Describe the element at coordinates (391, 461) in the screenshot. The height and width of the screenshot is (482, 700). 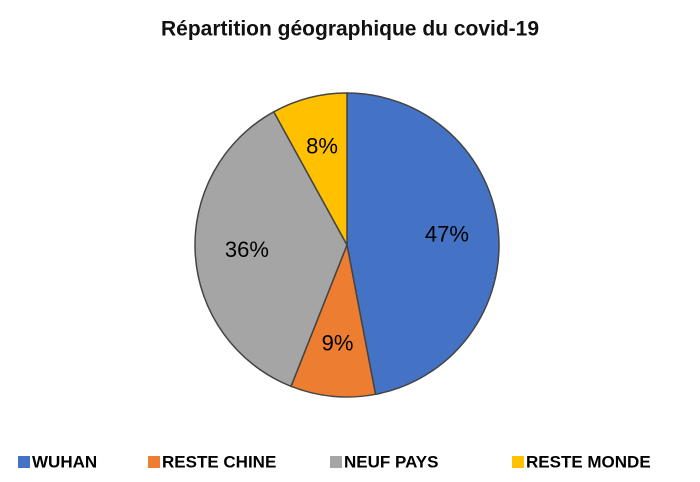
I see `legend-label: NEUF PAYS` at that location.